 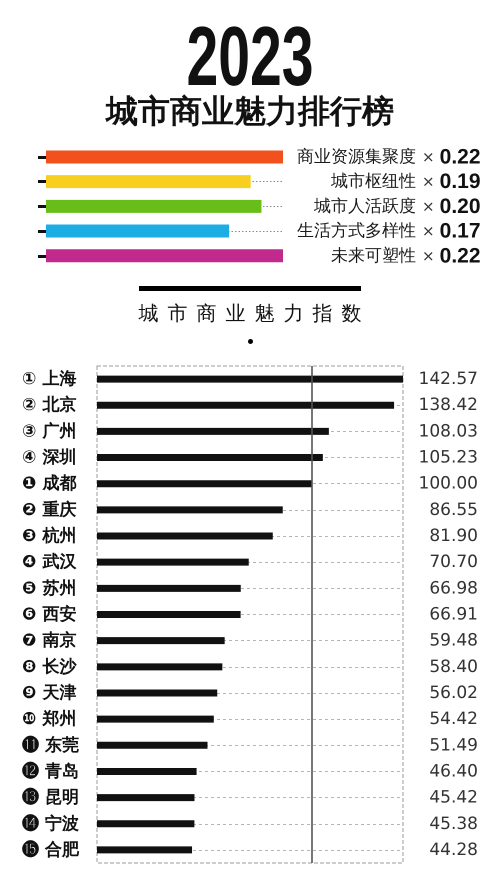 What do you see at coordinates (453, 614) in the screenshot?
I see `data-label: 66.91` at bounding box center [453, 614].